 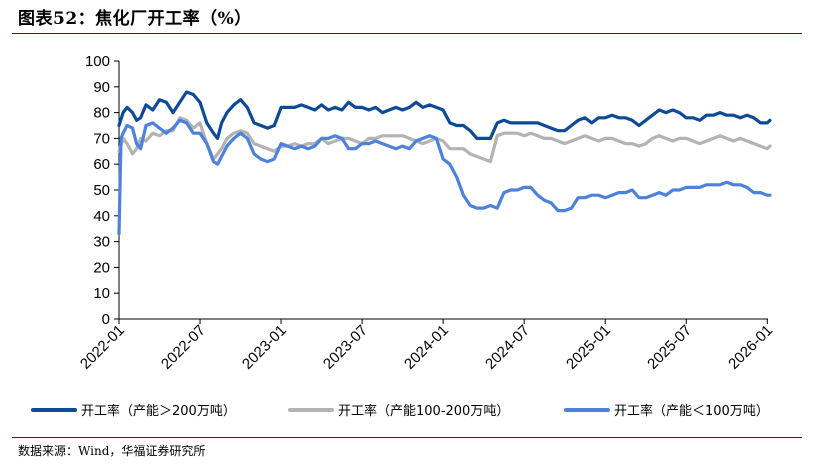 I want to click on y-tick-label: 50, so click(x=101, y=190).